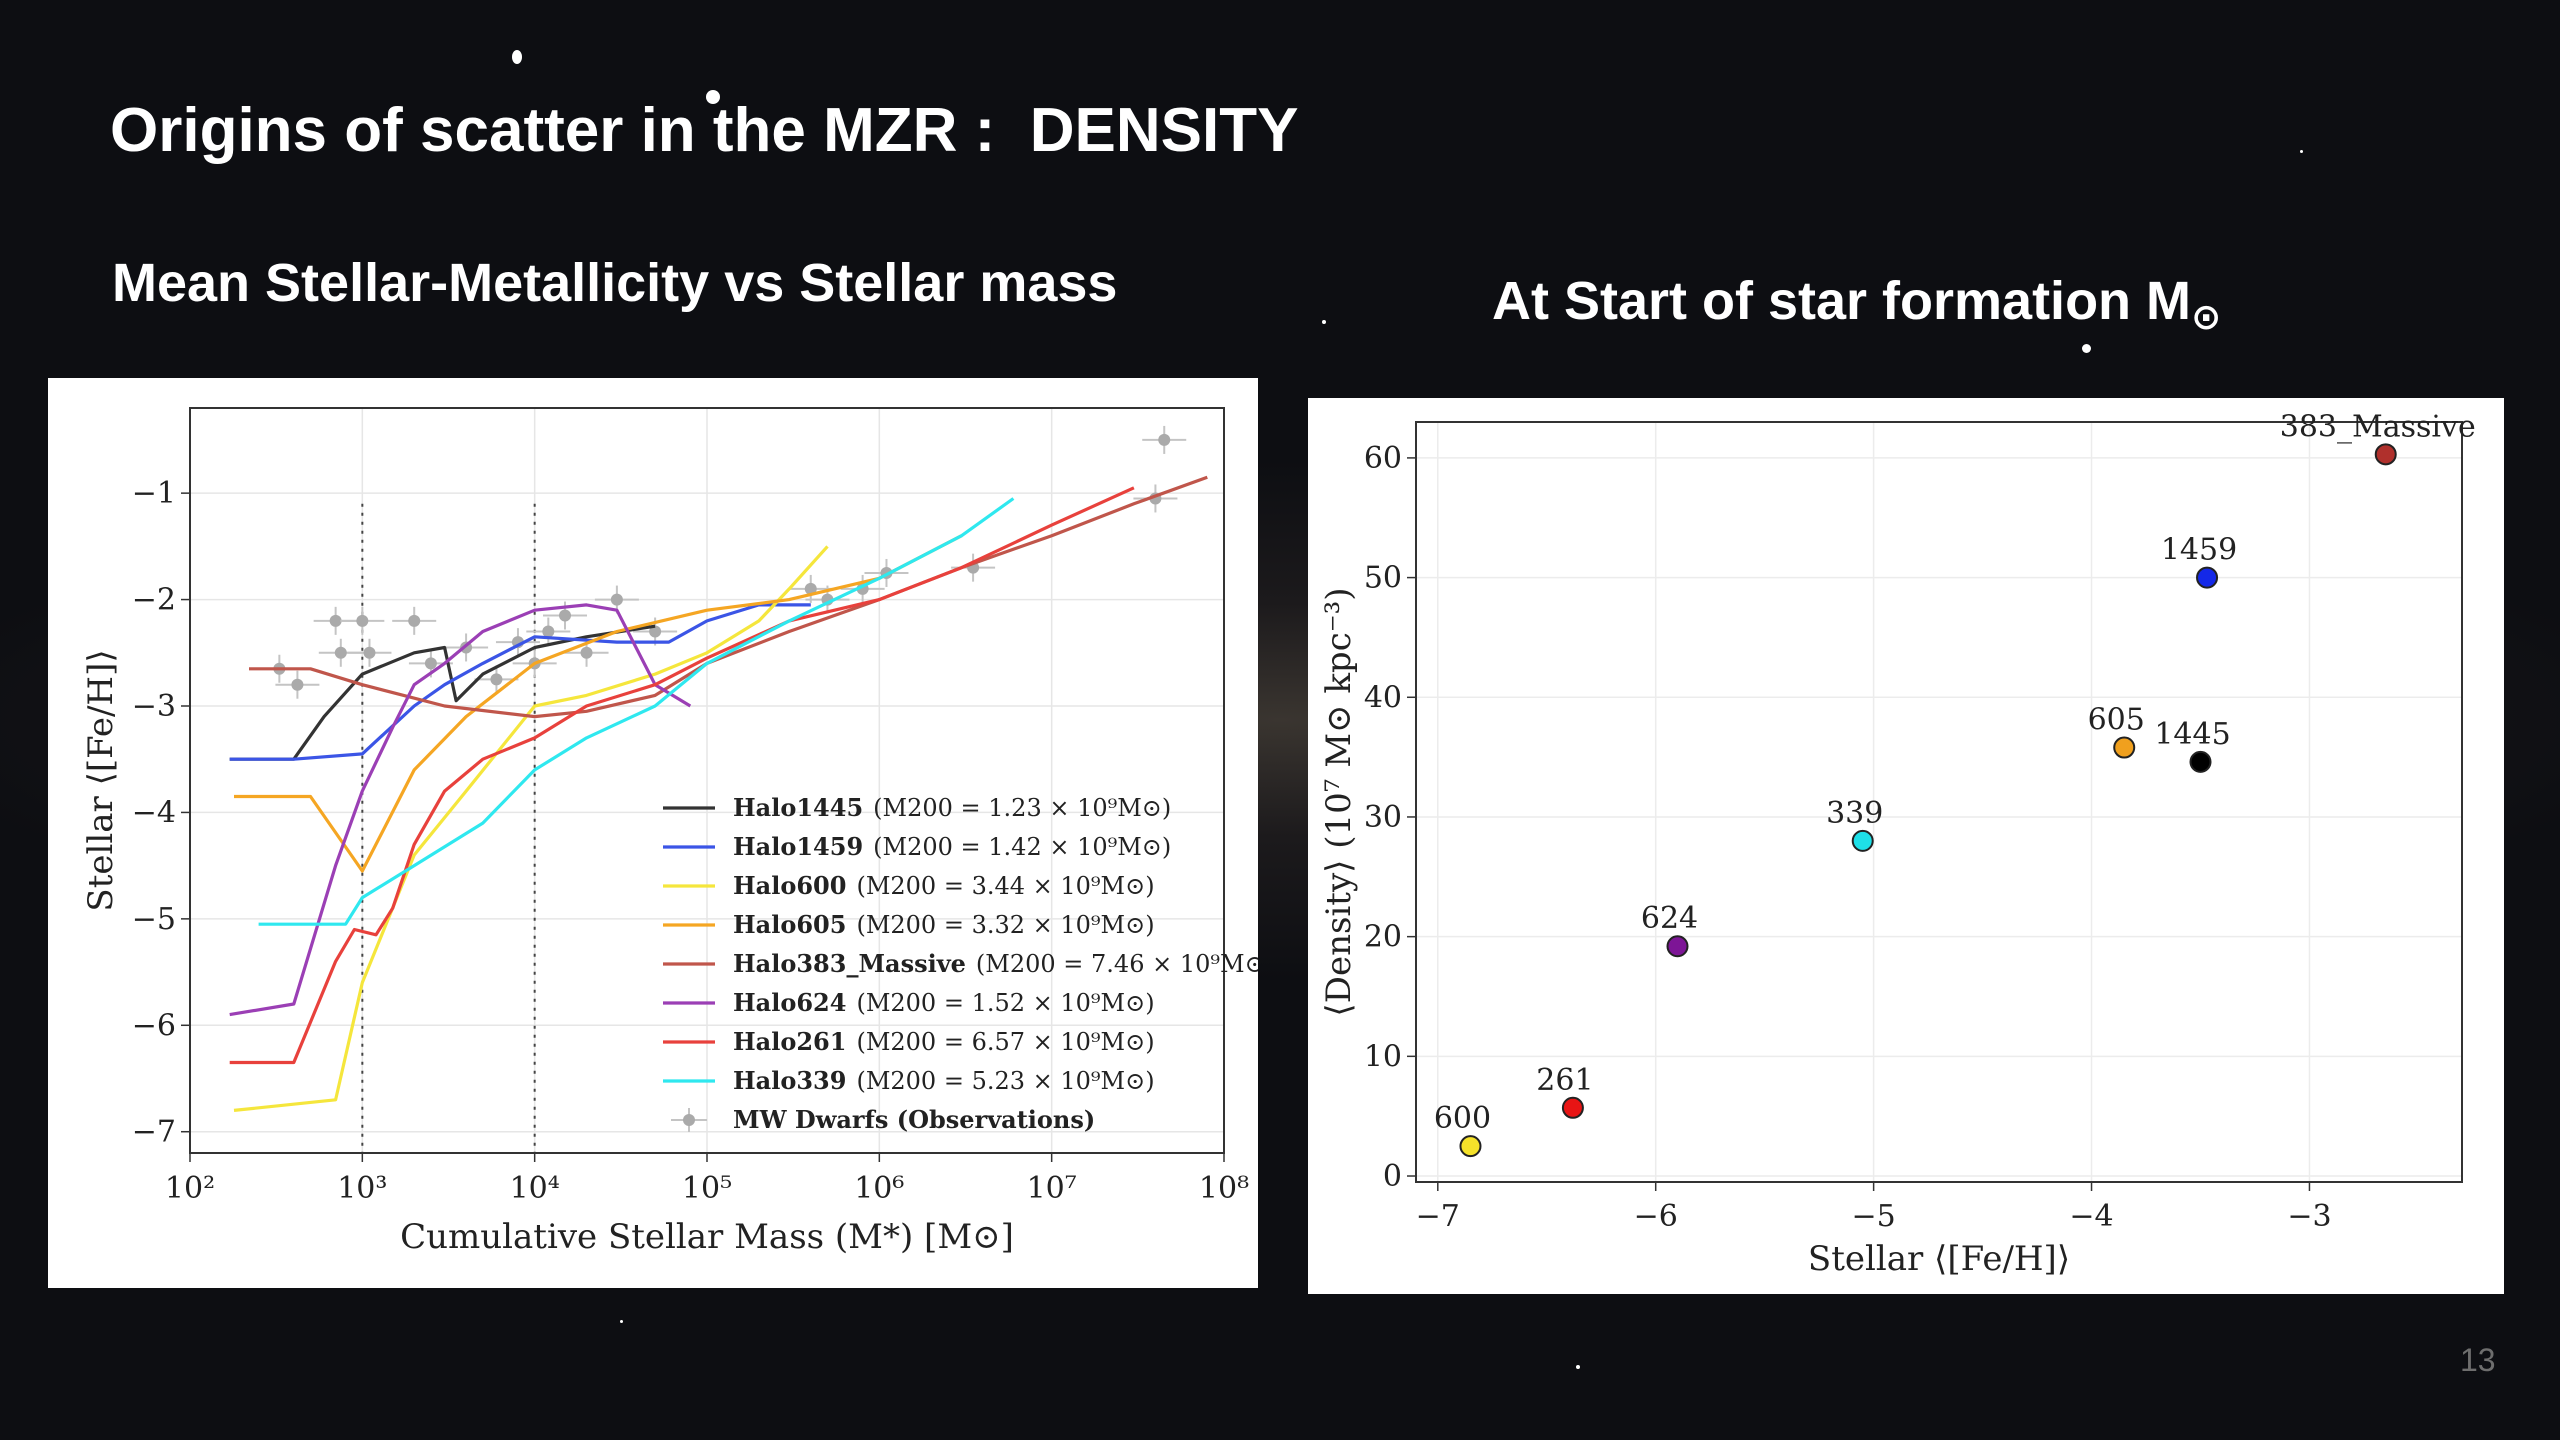 Image resolution: width=2560 pixels, height=1440 pixels. I want to click on slide-title: Origins of scatter in the MZR : DENSITY, so click(704, 130).